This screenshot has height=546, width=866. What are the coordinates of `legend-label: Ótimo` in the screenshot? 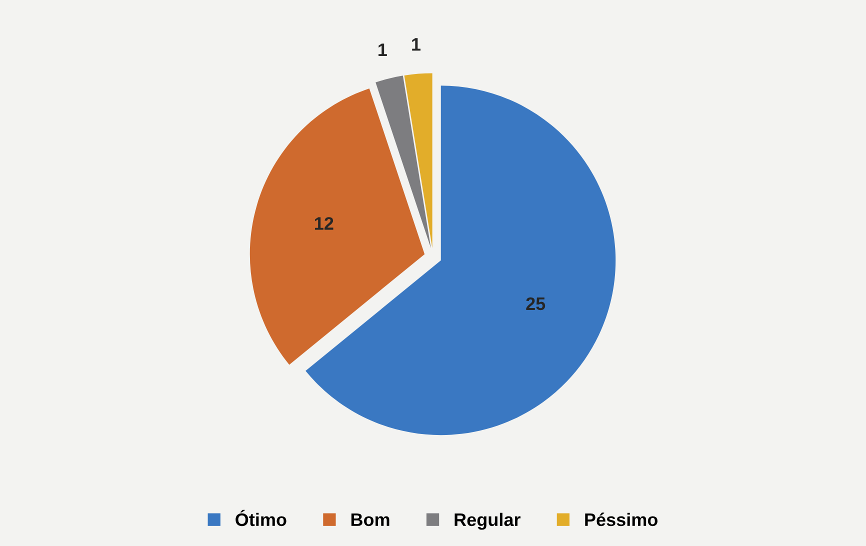 It's located at (261, 518).